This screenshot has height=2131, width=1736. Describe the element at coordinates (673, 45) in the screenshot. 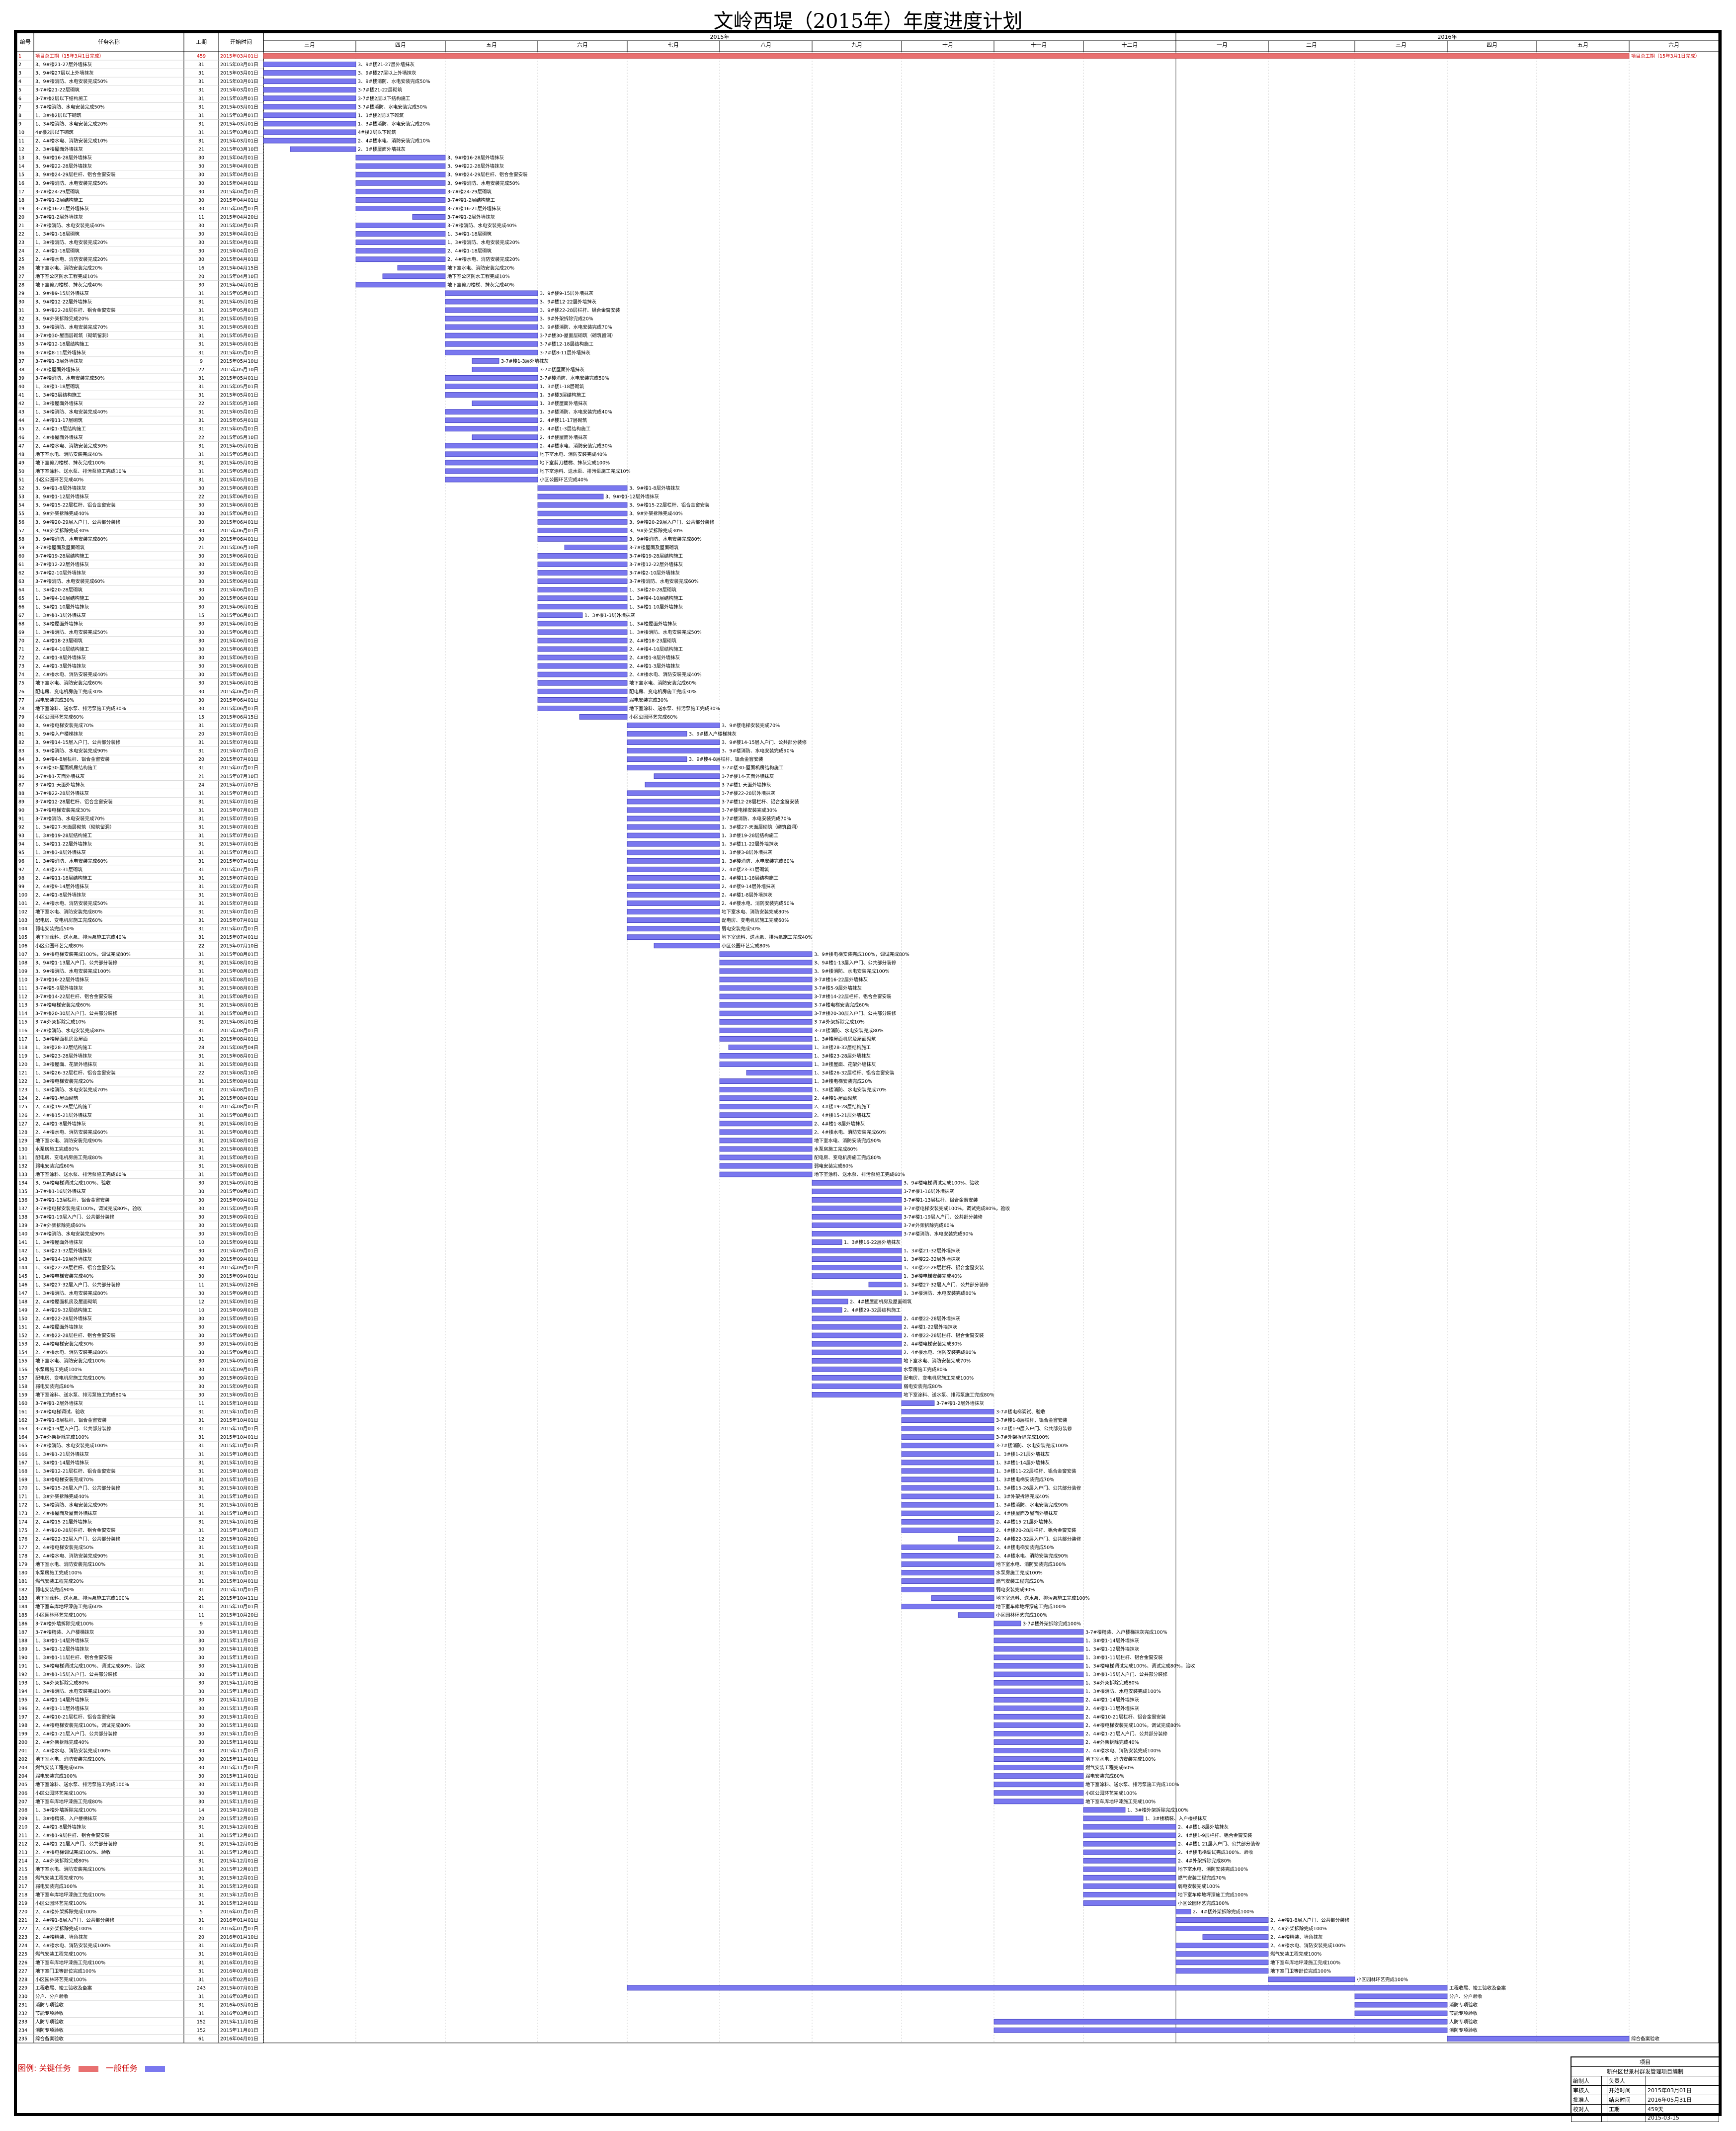

I see `month-label: 七月` at that location.